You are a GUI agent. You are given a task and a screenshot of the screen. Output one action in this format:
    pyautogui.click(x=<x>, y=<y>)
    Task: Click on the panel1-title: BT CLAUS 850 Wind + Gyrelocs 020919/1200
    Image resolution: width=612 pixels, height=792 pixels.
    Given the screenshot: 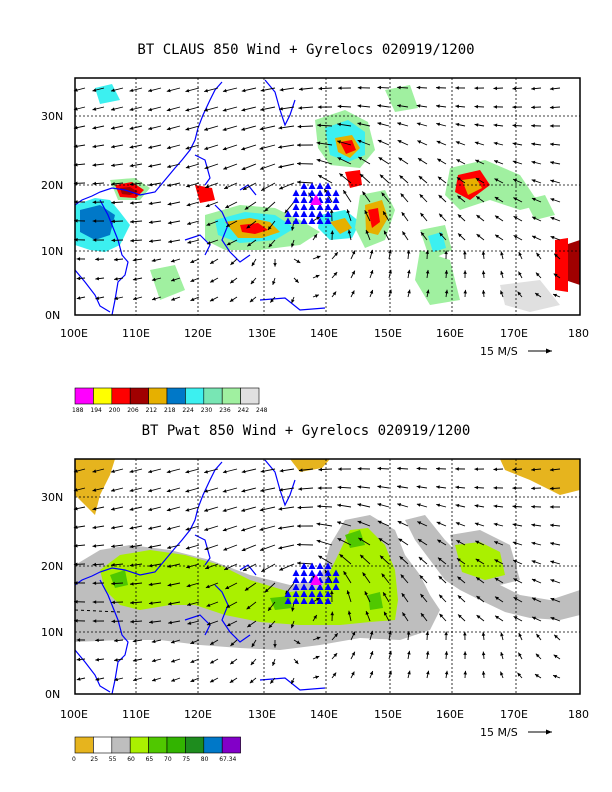 What is the action you would take?
    pyautogui.click(x=306, y=50)
    